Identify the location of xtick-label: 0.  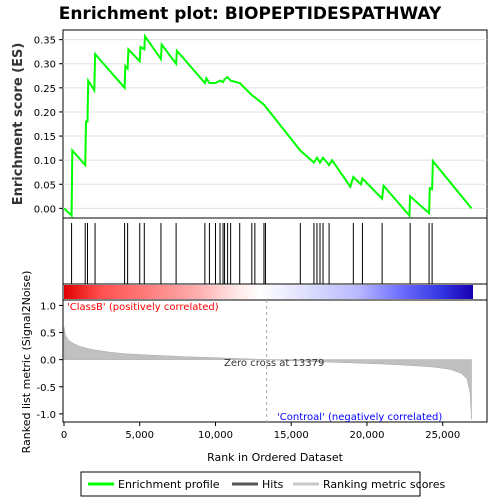
(64, 435).